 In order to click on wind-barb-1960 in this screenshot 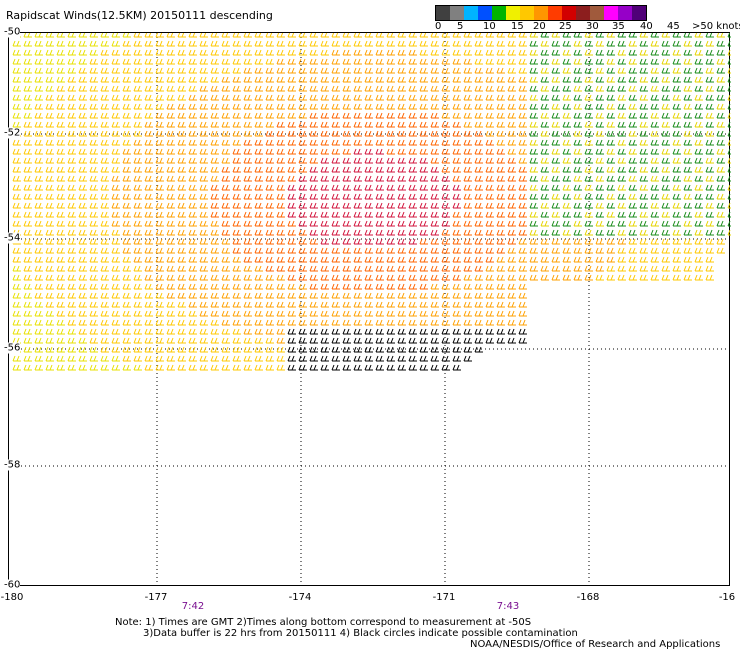, I will do `click(302, 304)`.